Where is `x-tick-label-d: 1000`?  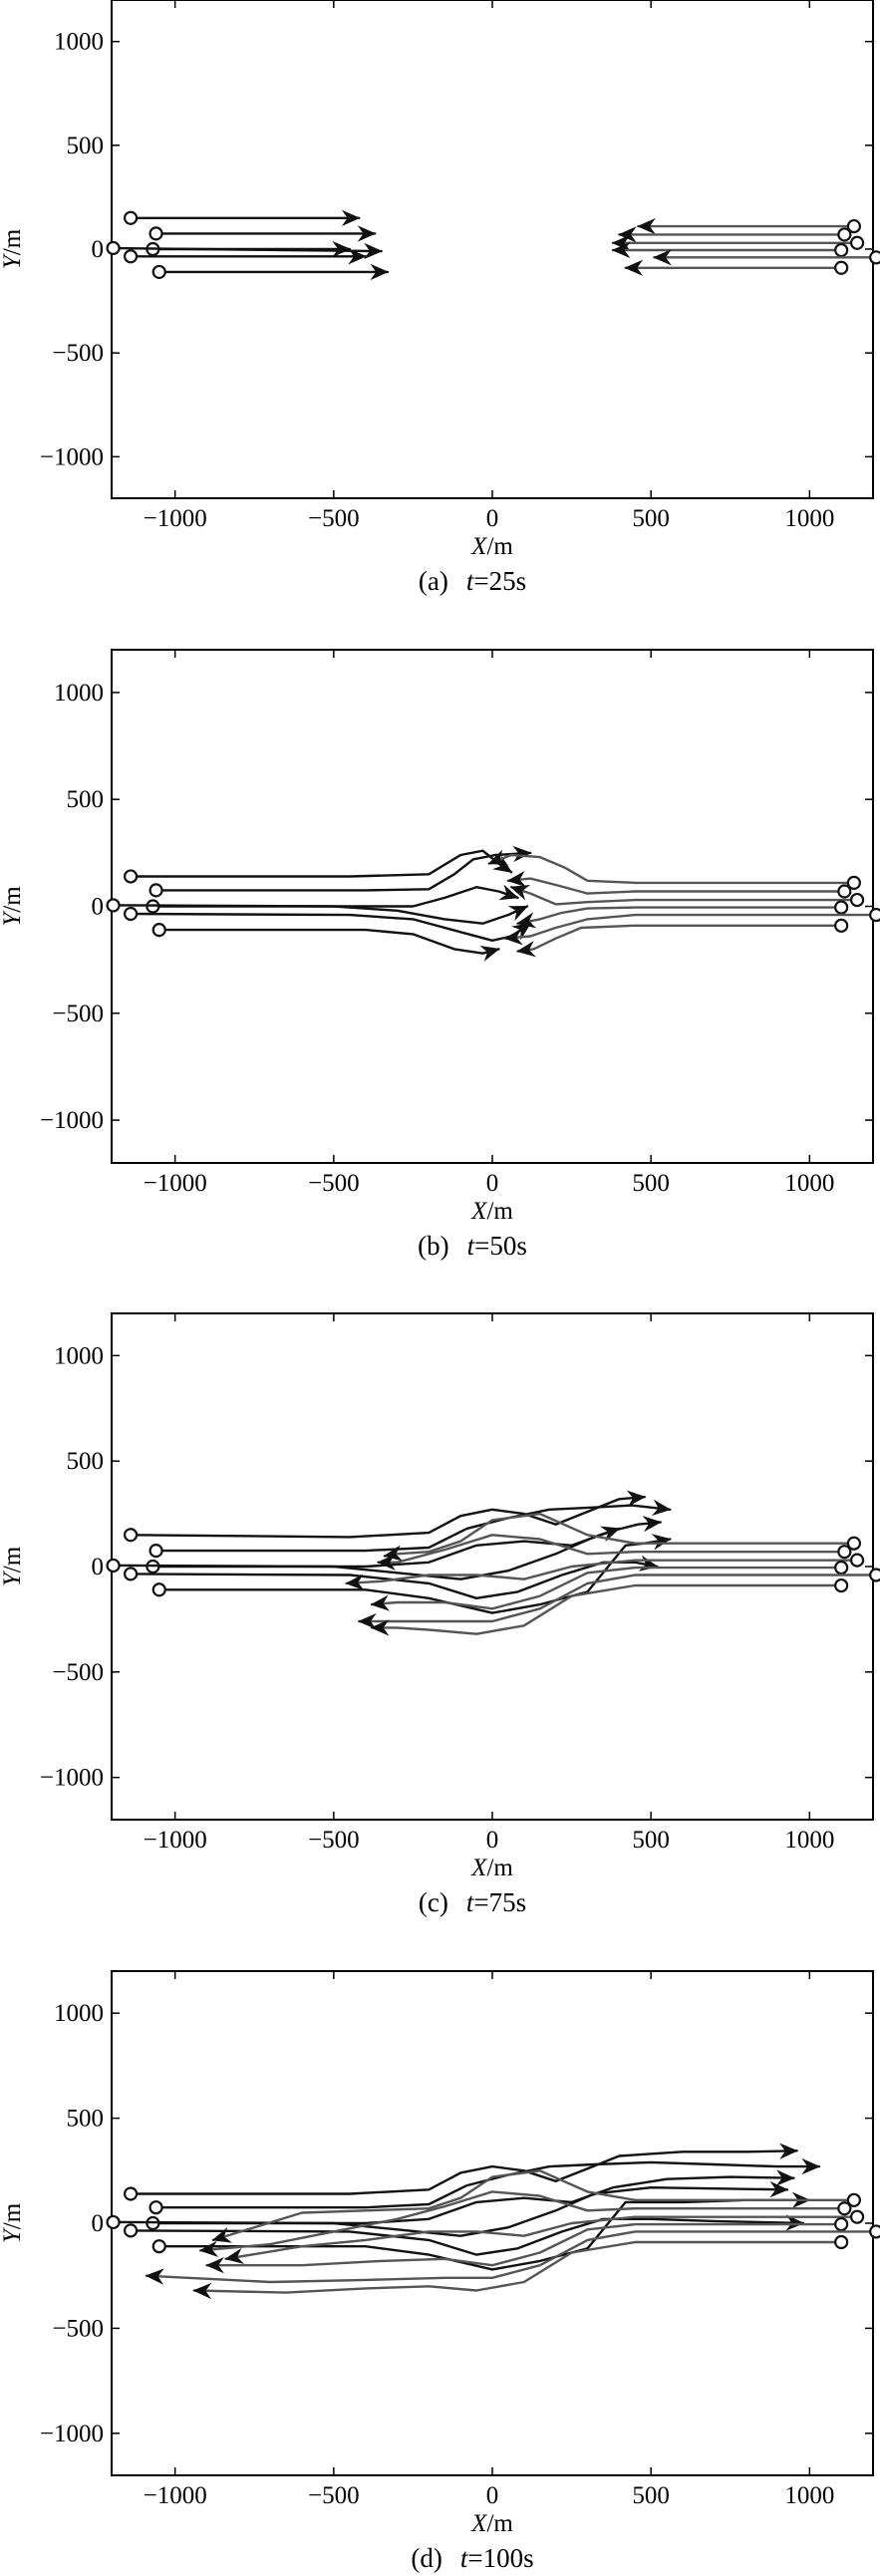 x-tick-label-d: 1000 is located at coordinates (809, 2495).